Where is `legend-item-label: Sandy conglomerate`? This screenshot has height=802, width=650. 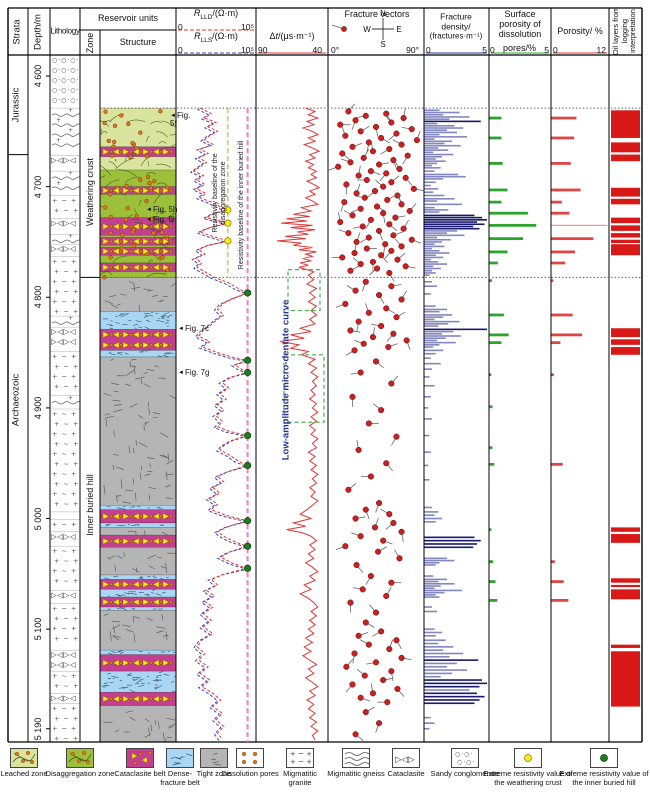
legend-item-label: Sandy conglomerate is located at coordinates (465, 773).